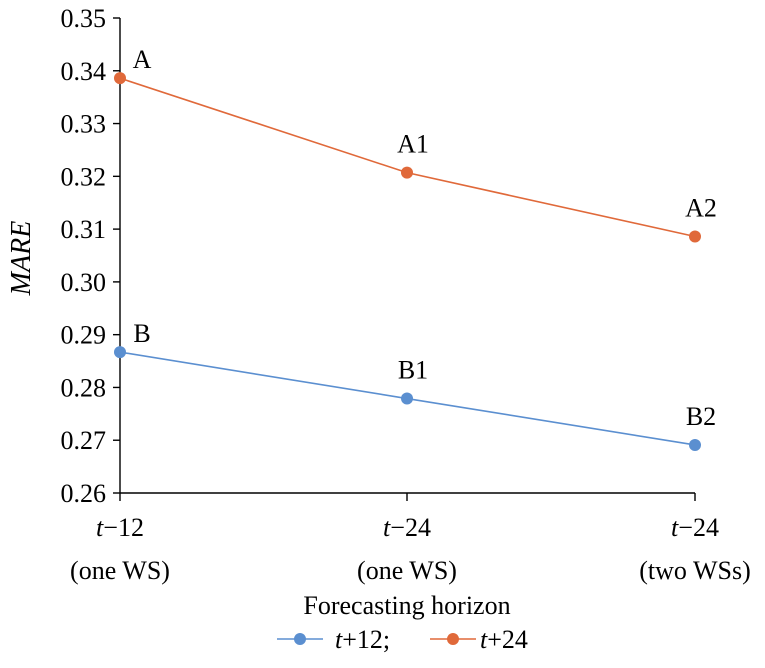 This screenshot has width=765, height=668. What do you see at coordinates (694, 570) in the screenshot?
I see `x-tick-sublabel: (two WSs)` at bounding box center [694, 570].